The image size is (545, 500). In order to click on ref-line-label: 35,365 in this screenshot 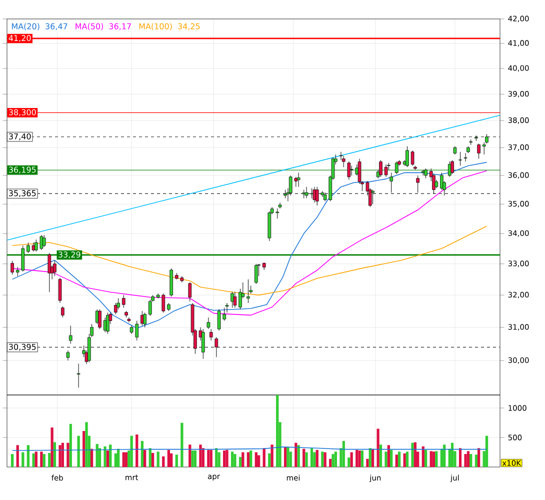, I will do `click(22, 194)`.